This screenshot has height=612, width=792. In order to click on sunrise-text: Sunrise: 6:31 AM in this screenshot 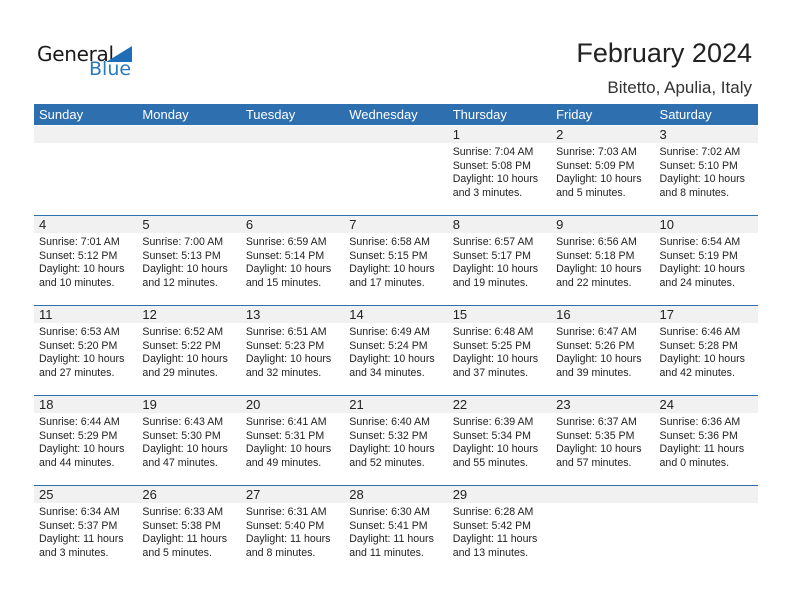, I will do `click(286, 512)`.